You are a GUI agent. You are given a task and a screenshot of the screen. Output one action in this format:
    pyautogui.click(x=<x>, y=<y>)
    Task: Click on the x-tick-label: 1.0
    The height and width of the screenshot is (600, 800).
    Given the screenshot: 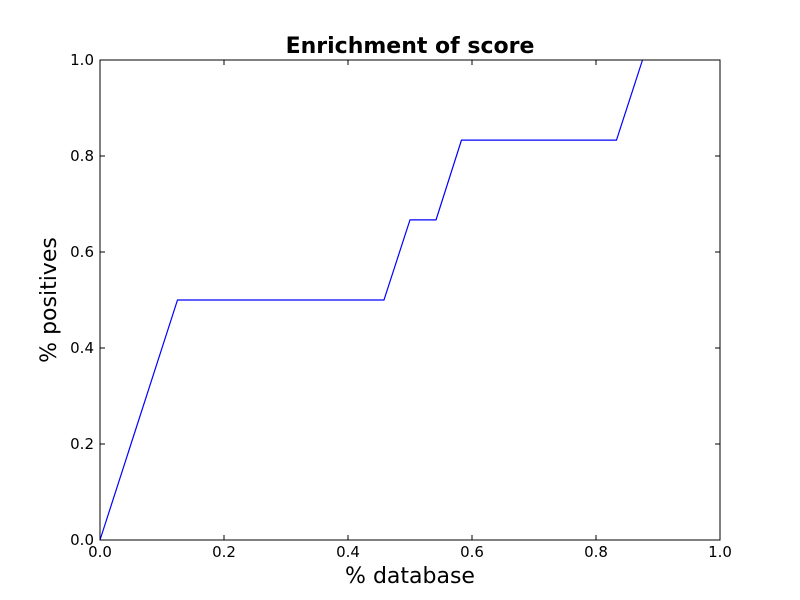 What is the action you would take?
    pyautogui.click(x=720, y=552)
    